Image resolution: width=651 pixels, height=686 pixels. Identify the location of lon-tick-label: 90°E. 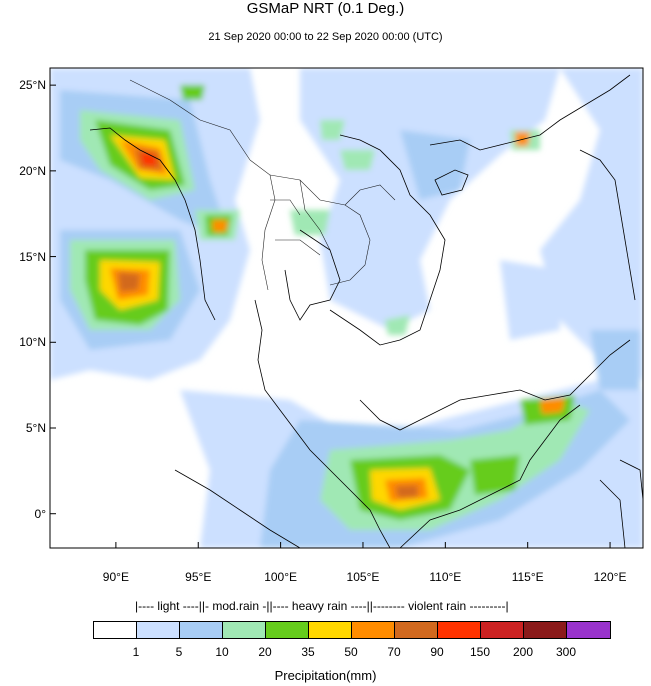
(115, 577).